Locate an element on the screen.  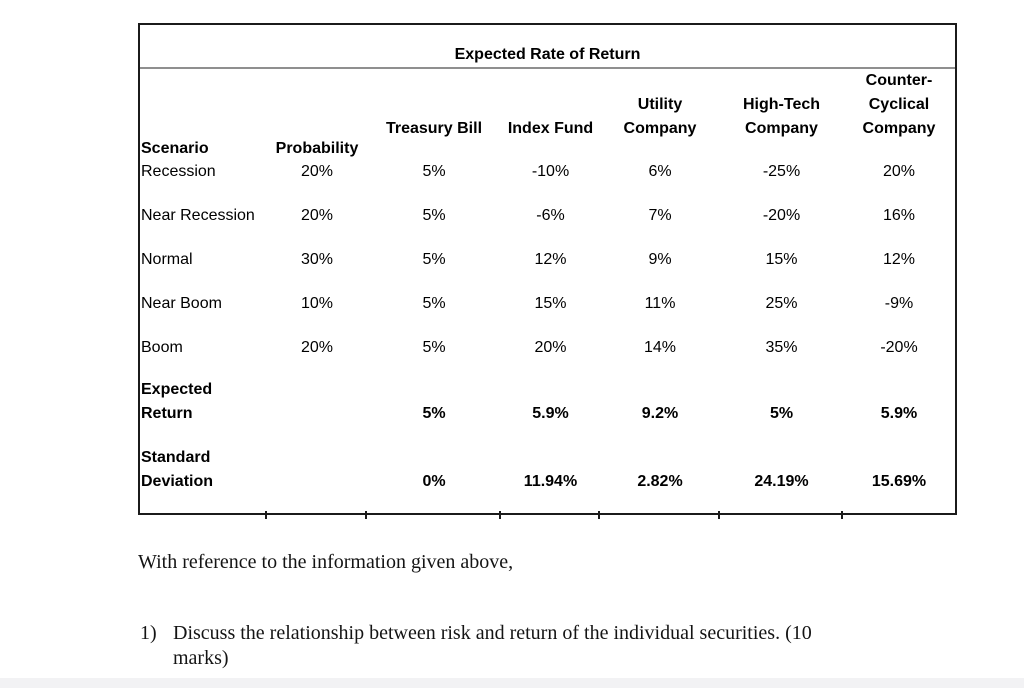
cell-index-fund: 15% is located at coordinates (550, 303).